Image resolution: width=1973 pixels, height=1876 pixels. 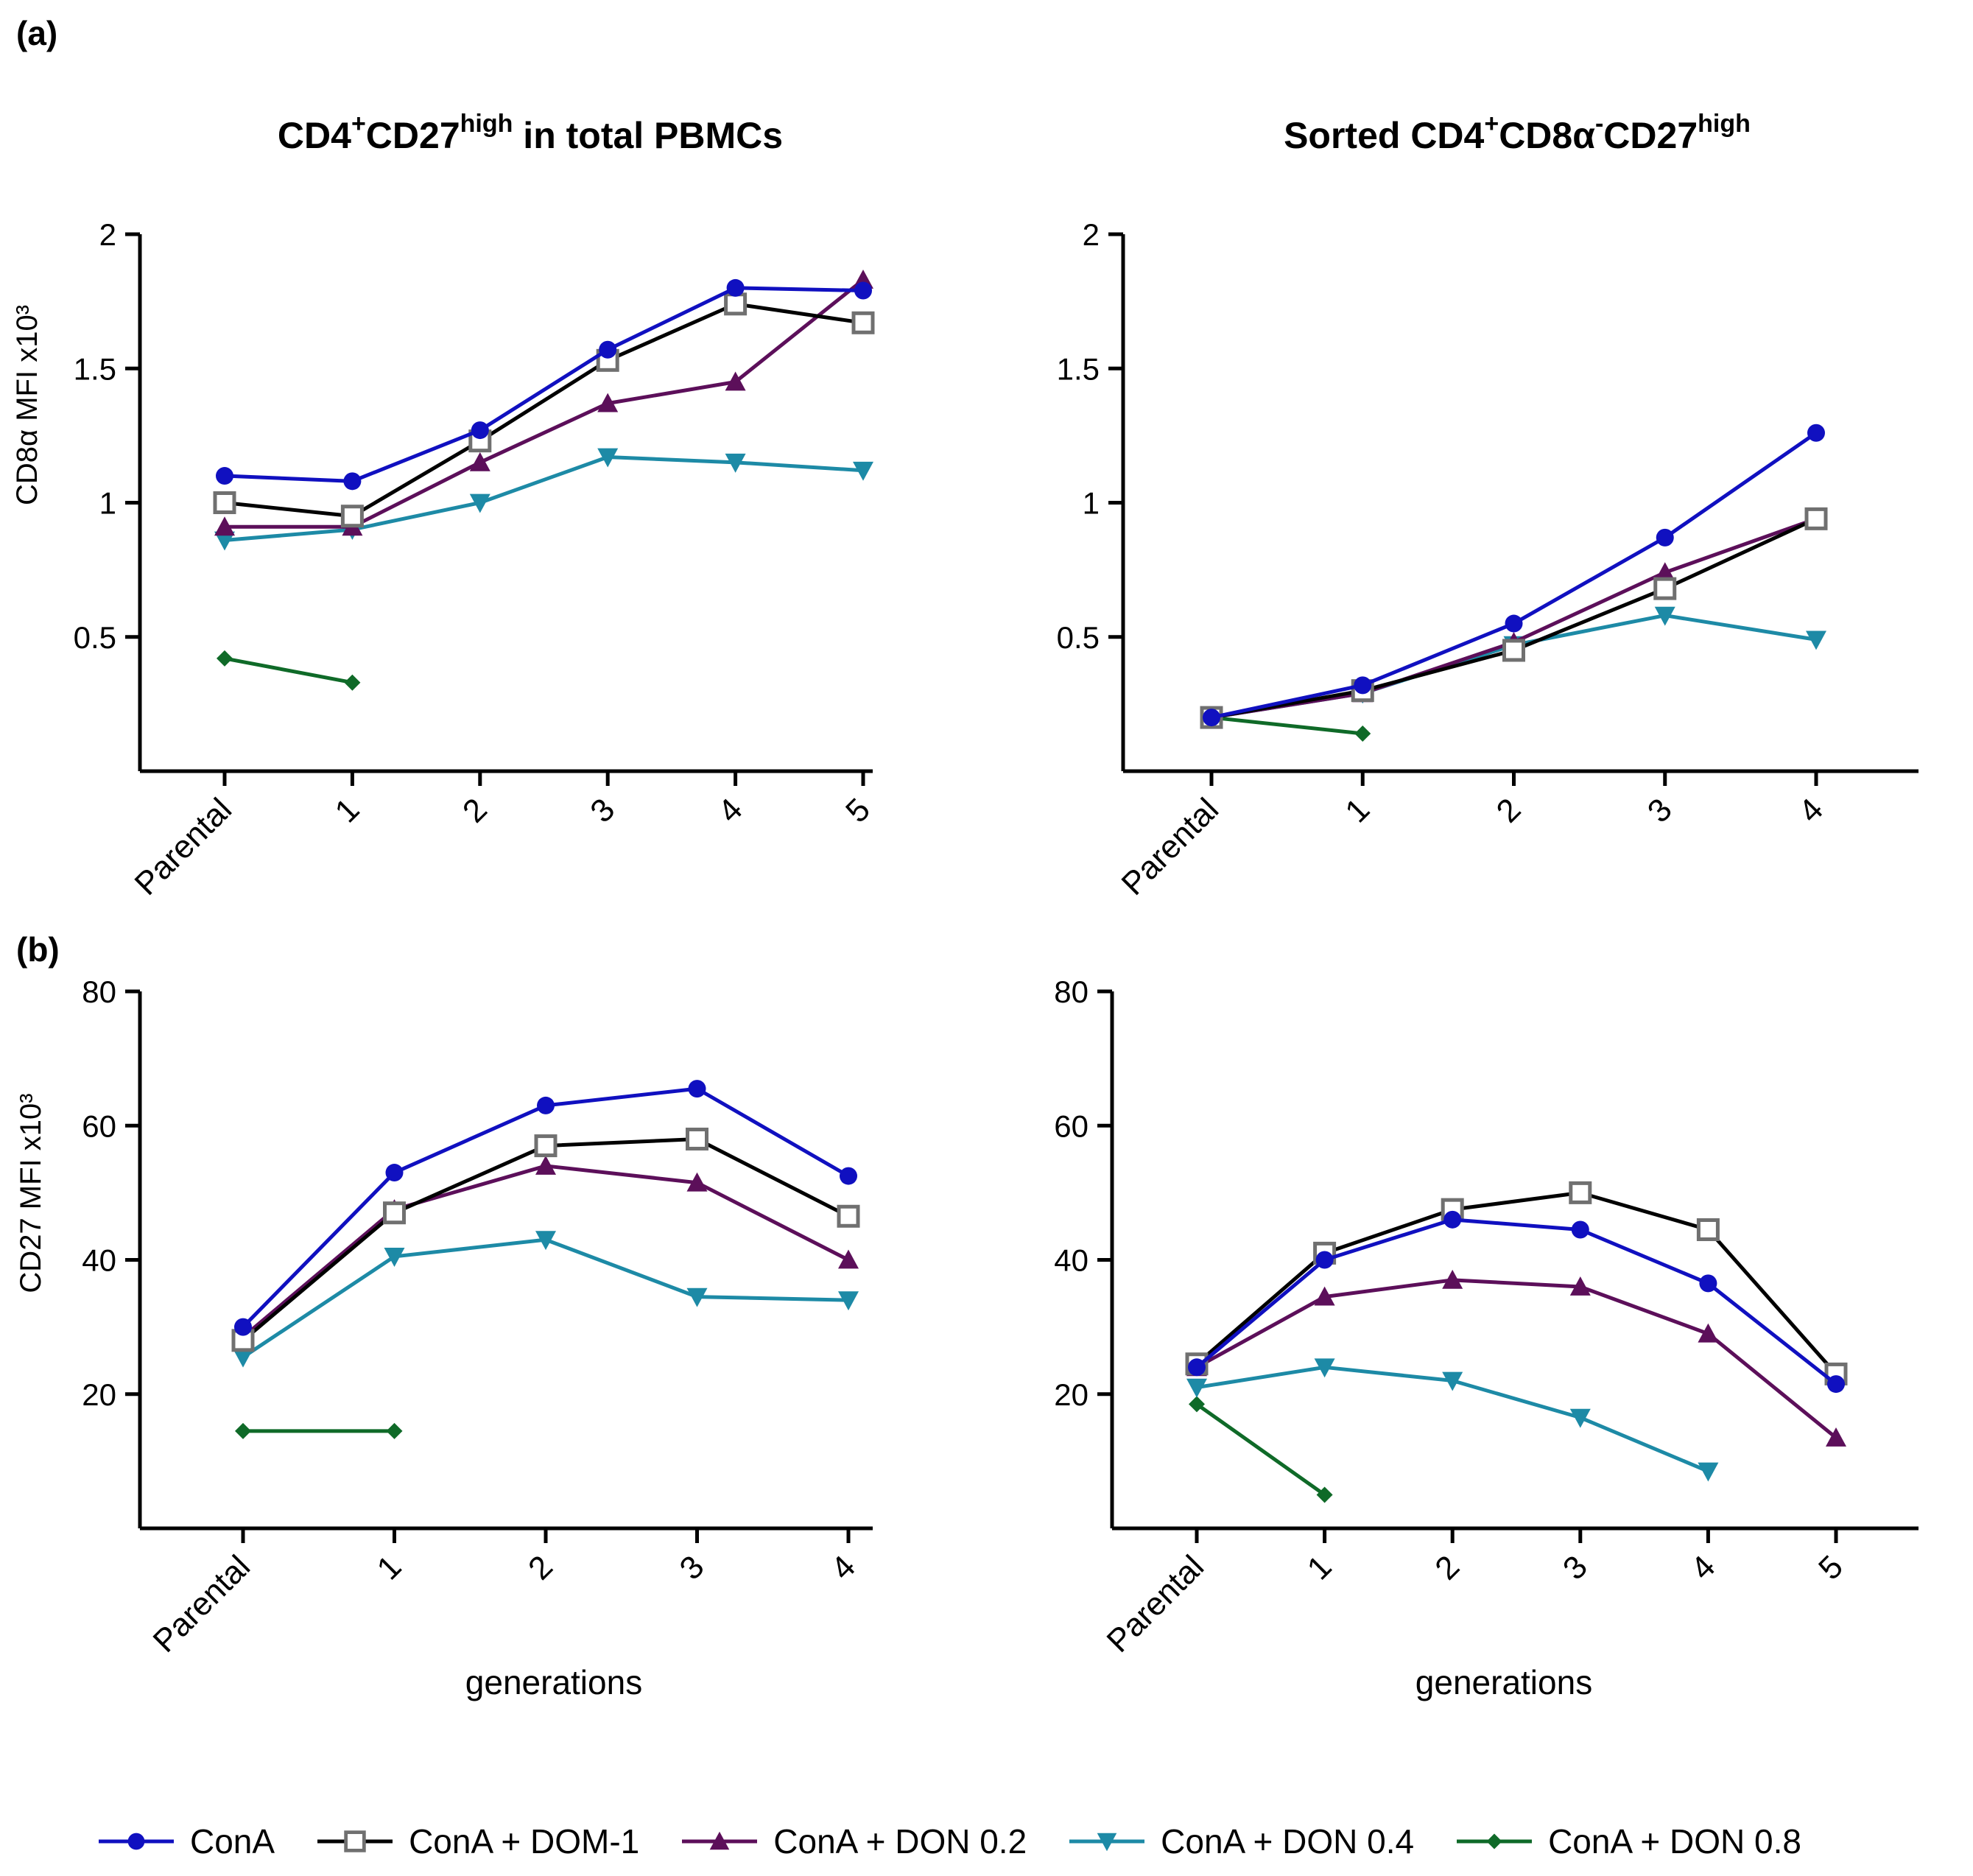 What do you see at coordinates (1504, 1682) in the screenshot?
I see `x-axis-label: generations` at bounding box center [1504, 1682].